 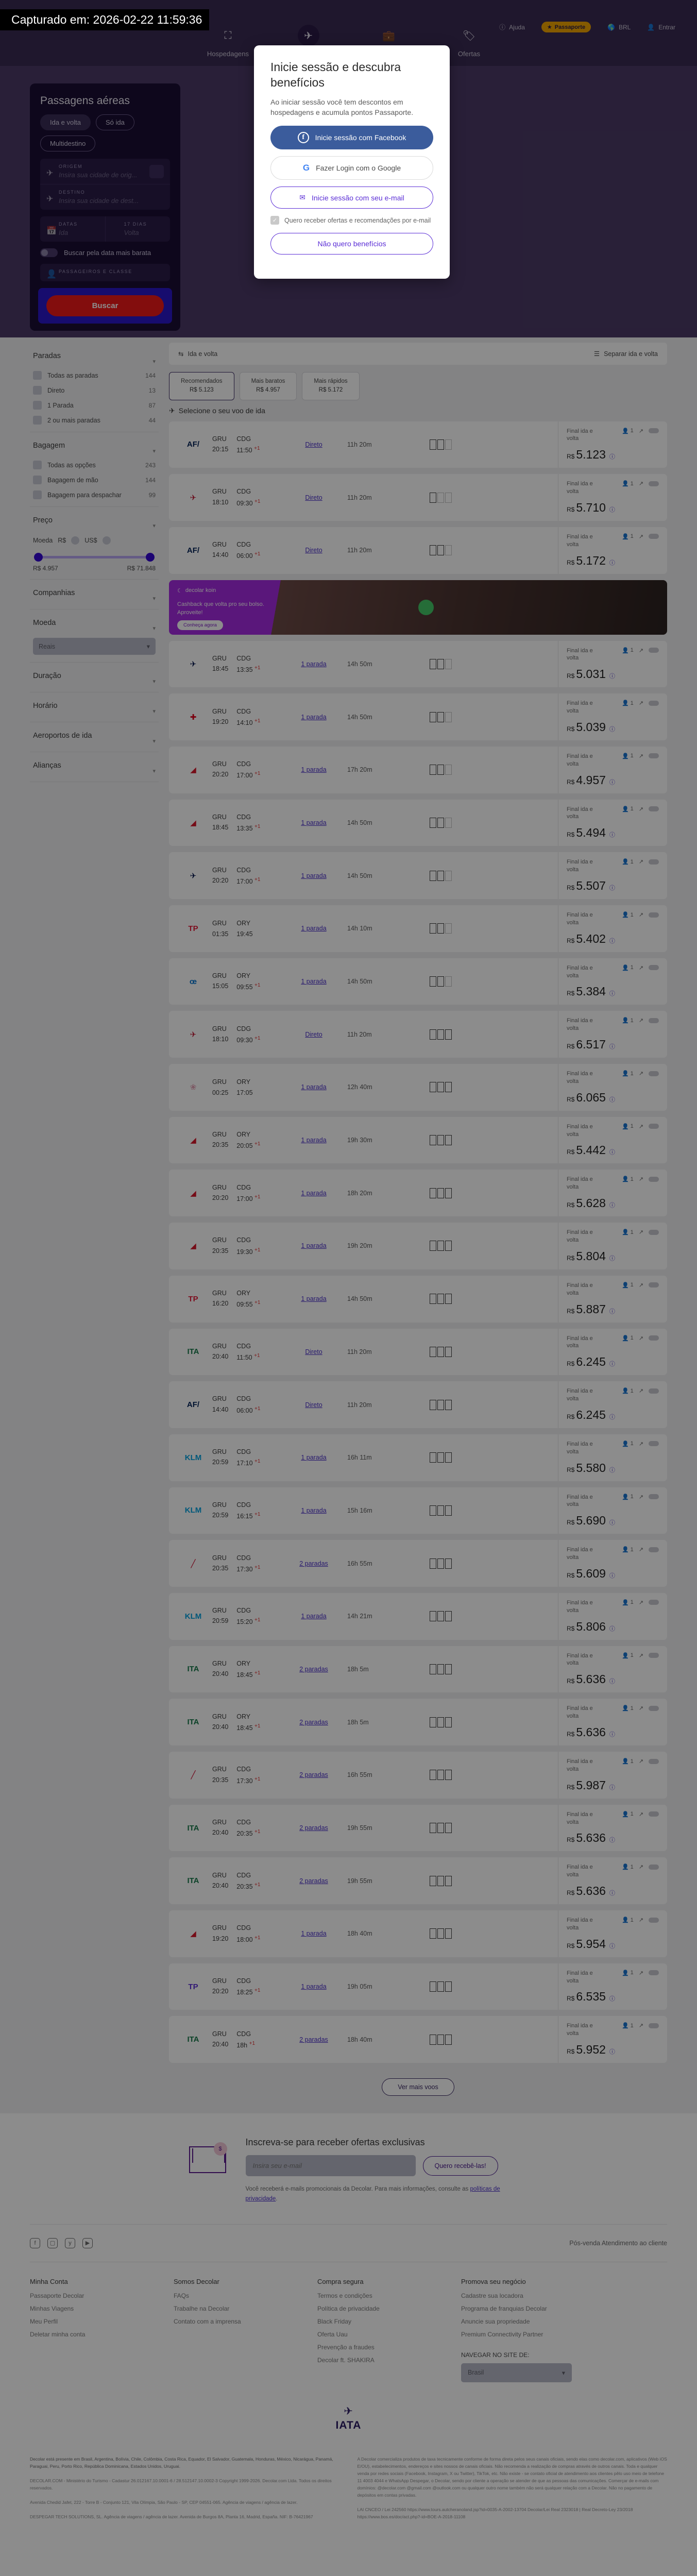 What do you see at coordinates (94, 494) in the screenshot?
I see `filter-row: Bagagem para despachar 99` at bounding box center [94, 494].